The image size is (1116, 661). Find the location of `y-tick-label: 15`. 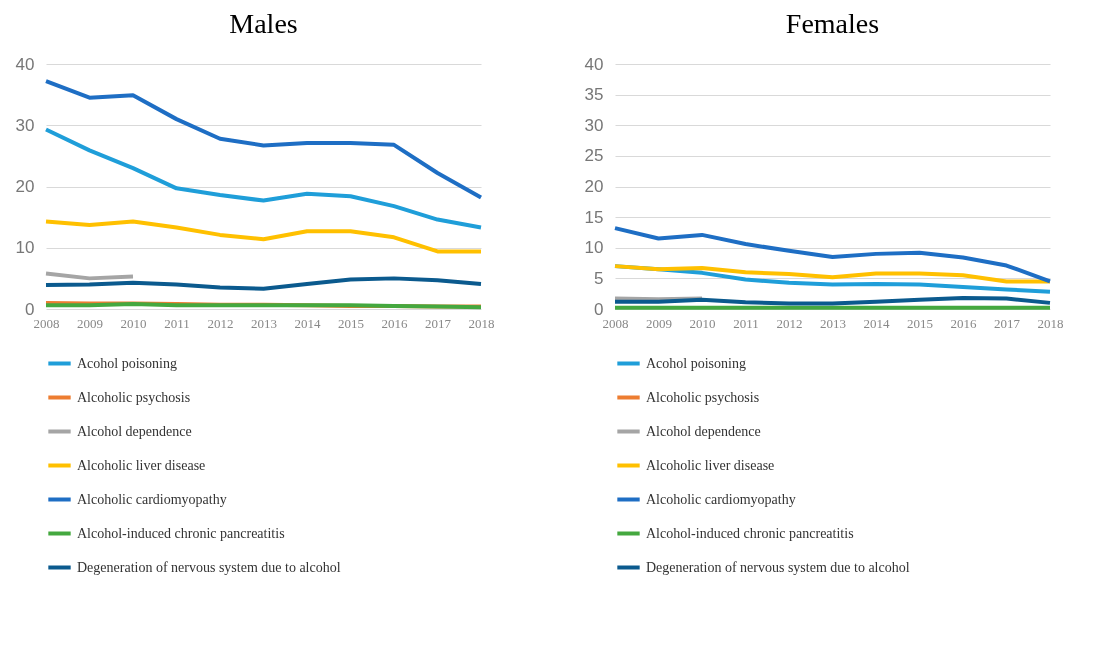

y-tick-label: 15 is located at coordinates (594, 217).